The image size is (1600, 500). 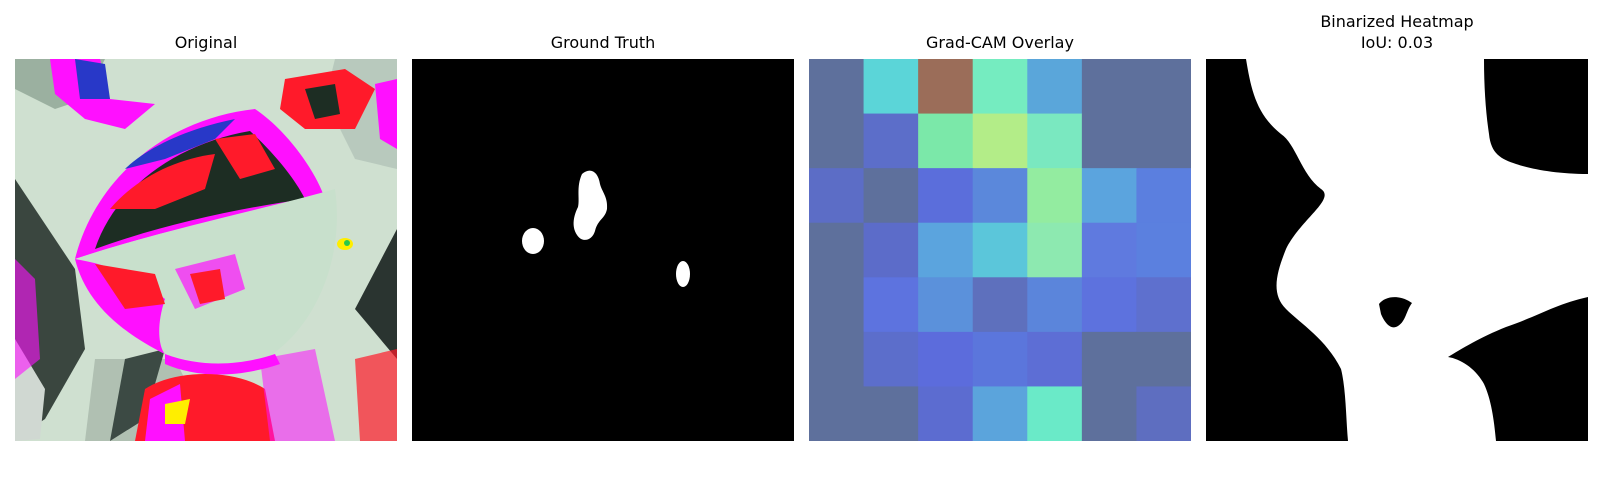 What do you see at coordinates (1000, 42) in the screenshot?
I see `panel-title: Grad-CAM Overlay` at bounding box center [1000, 42].